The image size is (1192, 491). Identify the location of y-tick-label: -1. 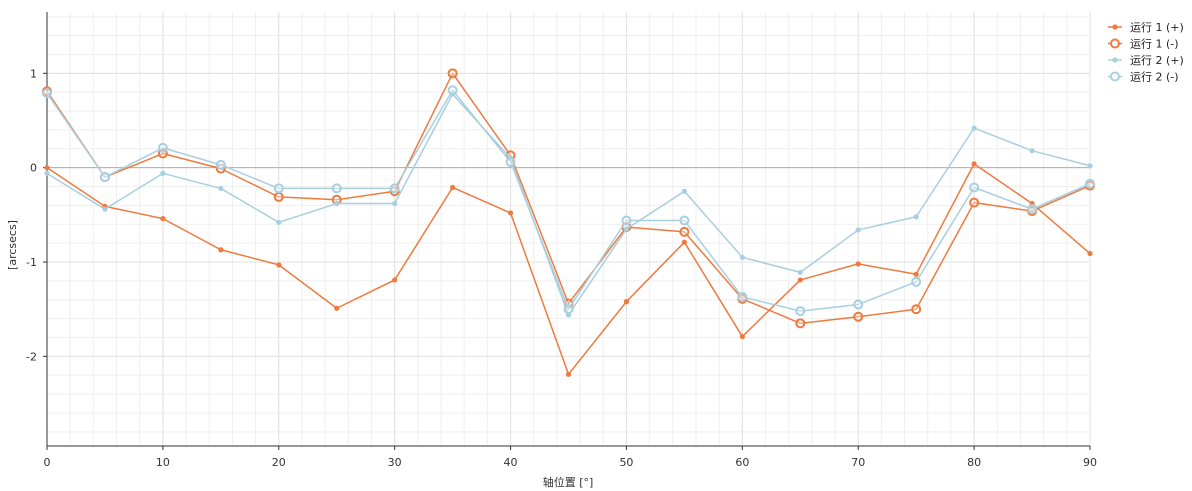
(31, 262).